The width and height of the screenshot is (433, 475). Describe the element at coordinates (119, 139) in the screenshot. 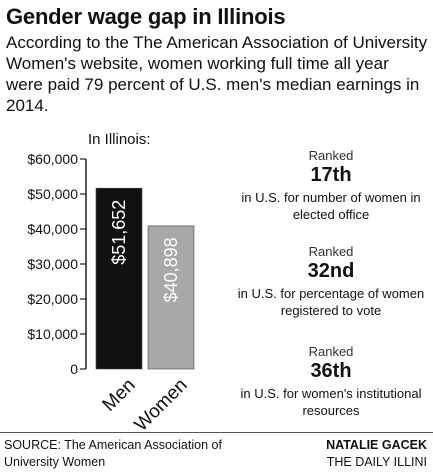

I see `chart-region-label: In Illinois:` at that location.